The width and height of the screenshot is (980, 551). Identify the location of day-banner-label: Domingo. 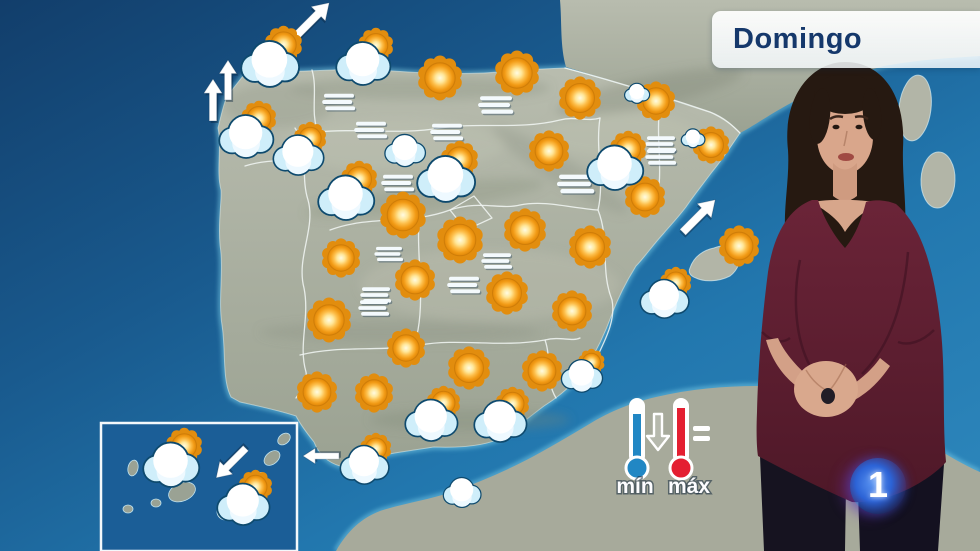
(798, 39).